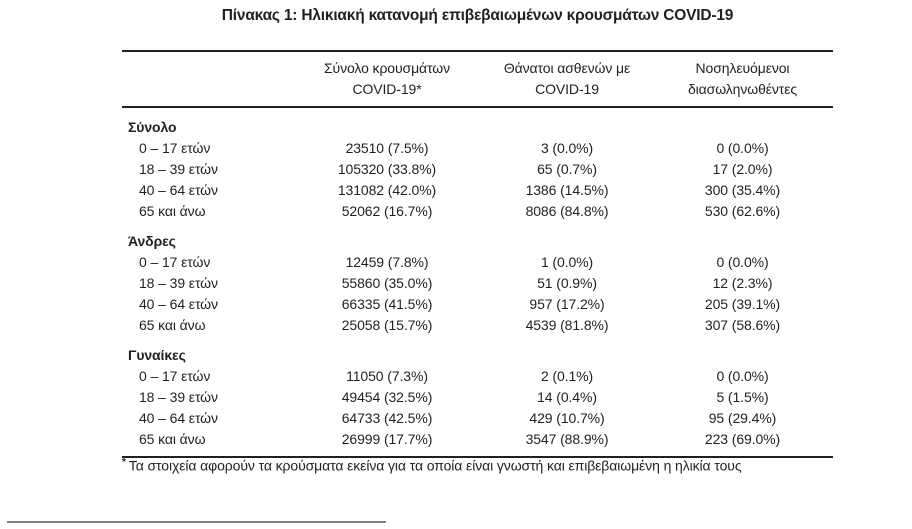 The height and width of the screenshot is (529, 912). What do you see at coordinates (387, 262) in the screenshot?
I see `cases-value: 12459 (7.8%)` at bounding box center [387, 262].